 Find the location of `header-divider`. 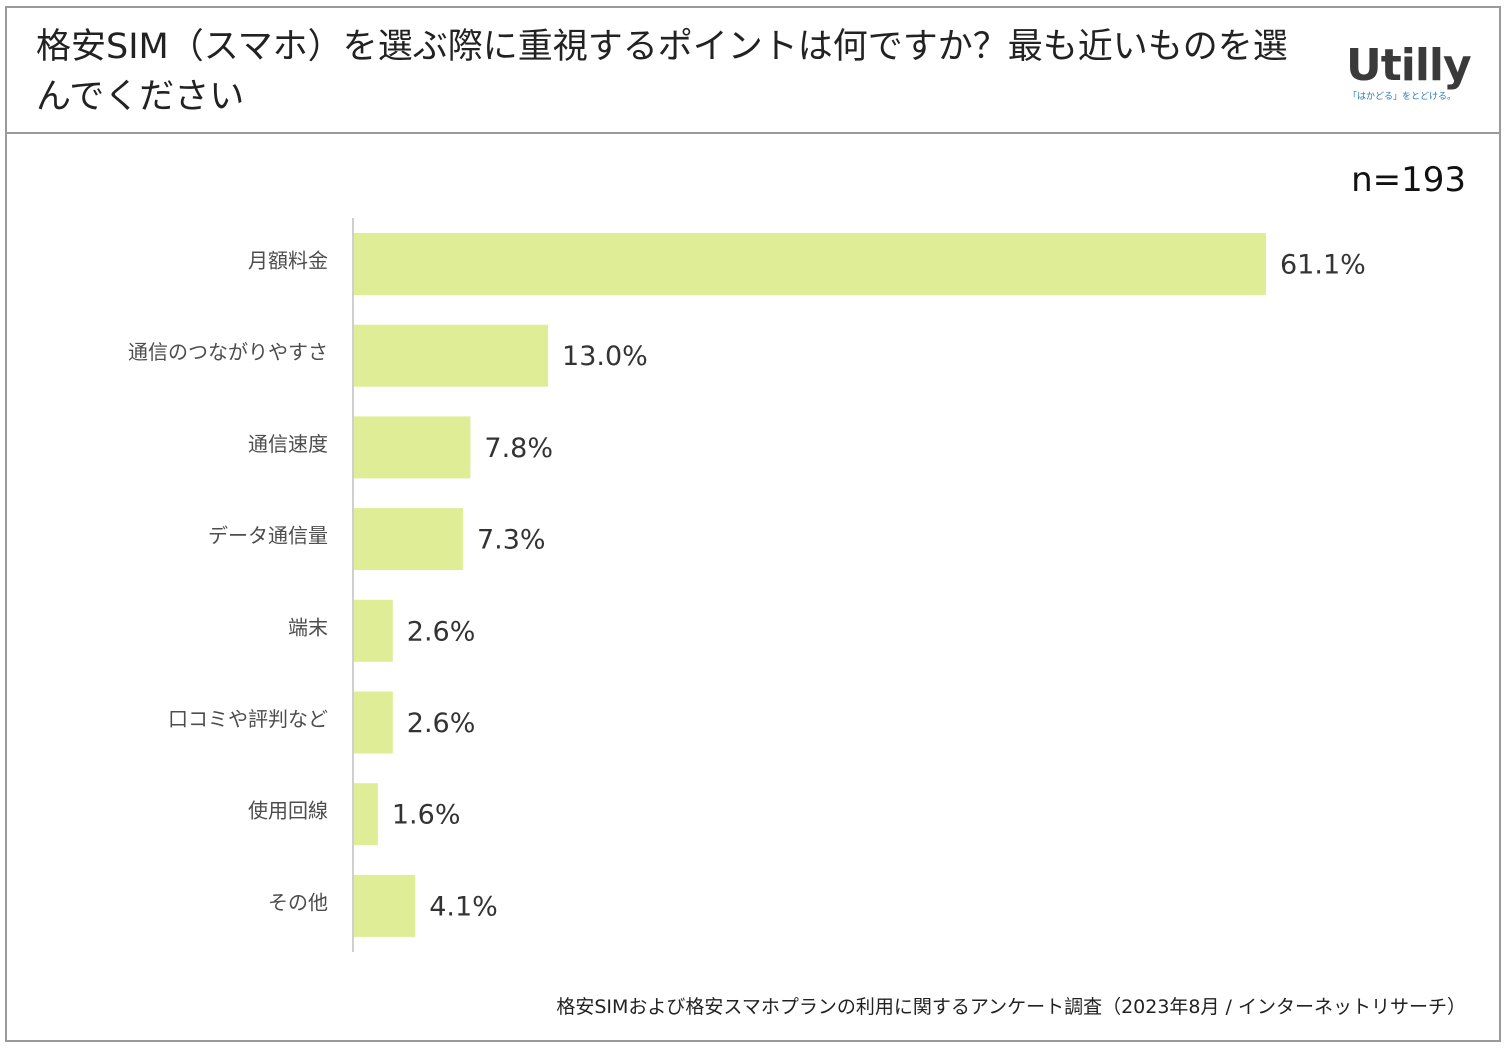

header-divider is located at coordinates (753, 133).